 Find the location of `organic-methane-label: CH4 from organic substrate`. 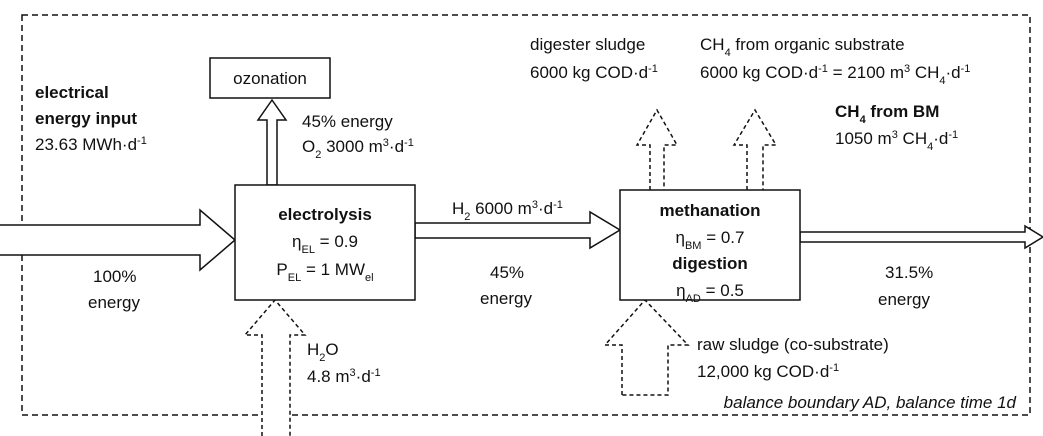

organic-methane-label: CH4 from organic substrate is located at coordinates (802, 47).